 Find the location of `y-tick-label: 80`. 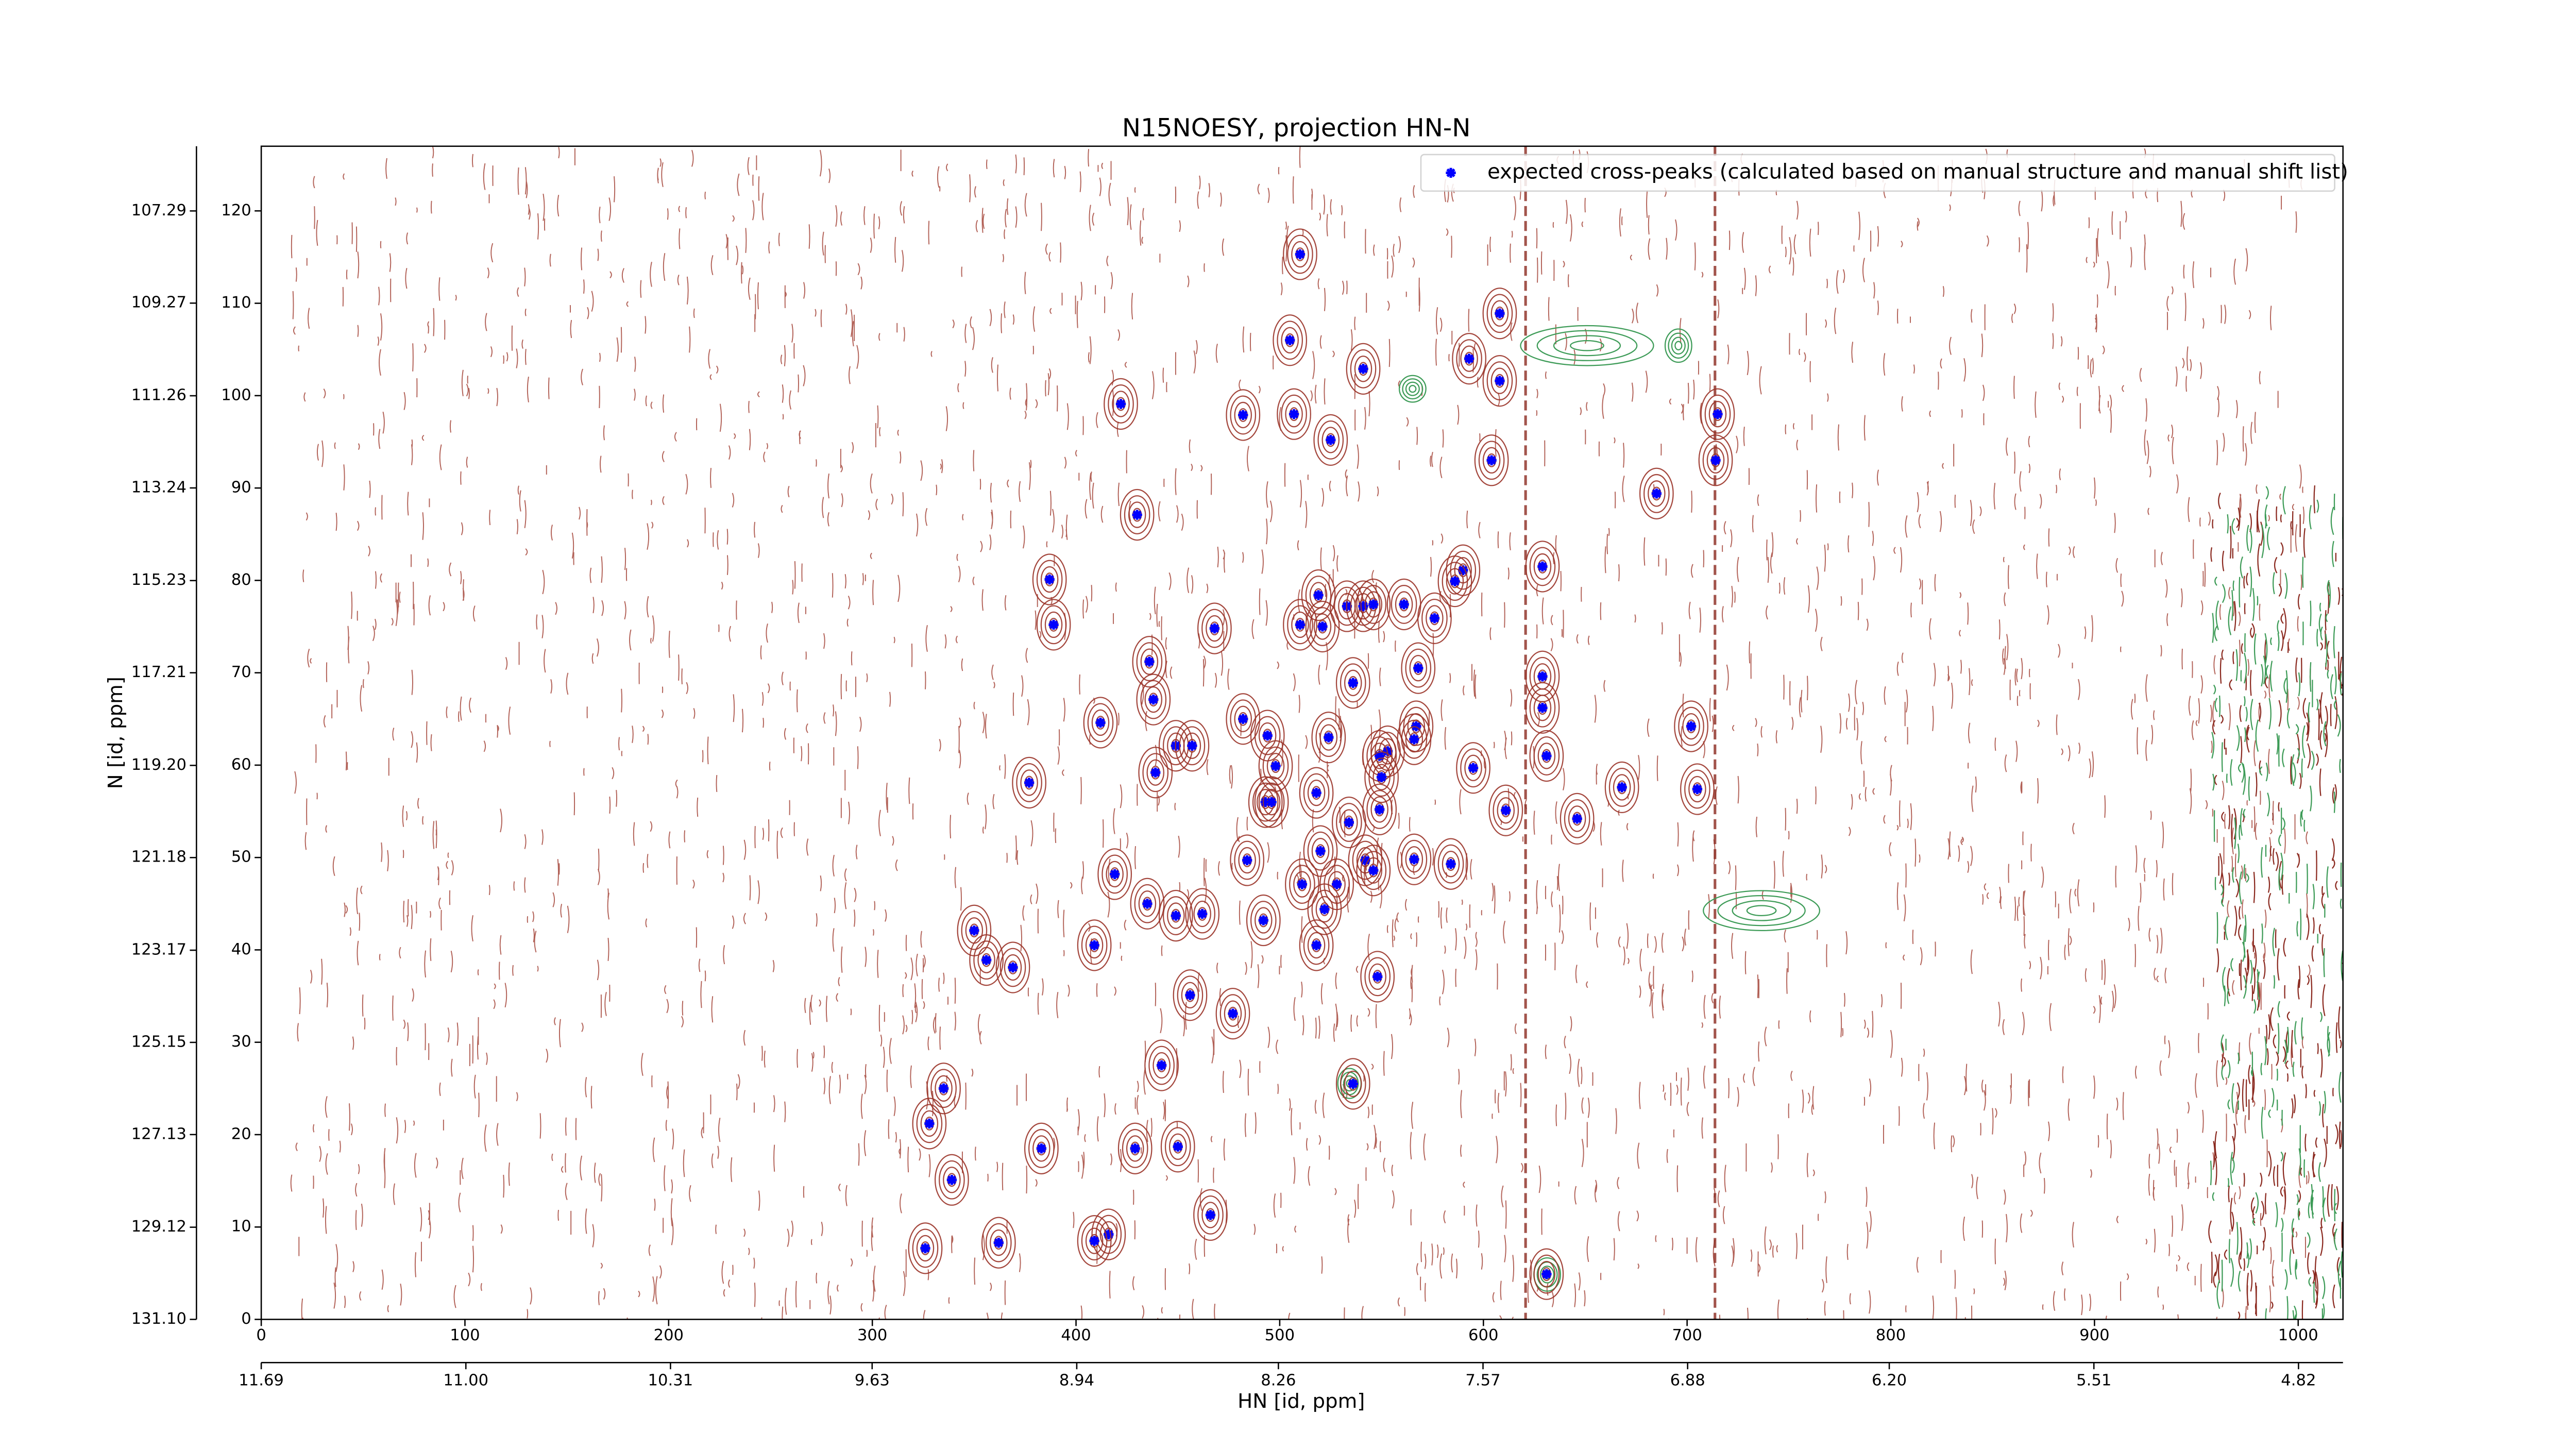

y-tick-label: 80 is located at coordinates (241, 580).